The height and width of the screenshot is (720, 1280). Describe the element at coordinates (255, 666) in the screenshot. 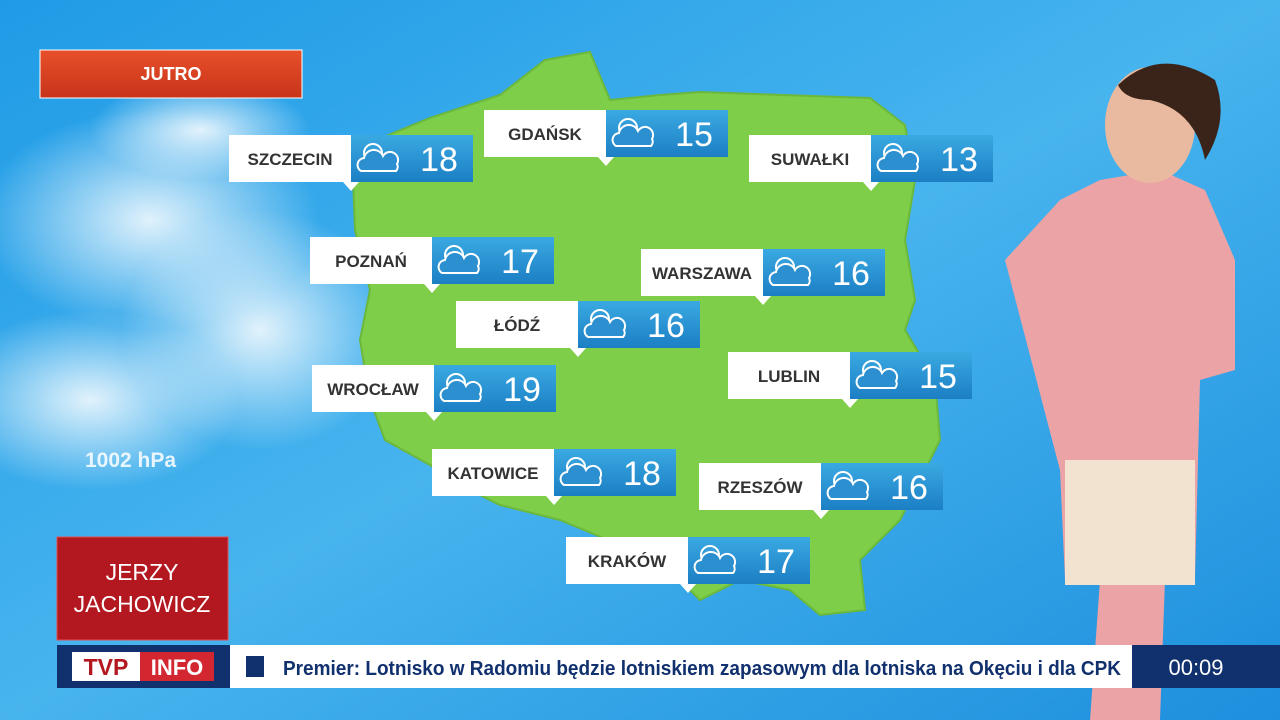

I see `ticker-bullet` at that location.